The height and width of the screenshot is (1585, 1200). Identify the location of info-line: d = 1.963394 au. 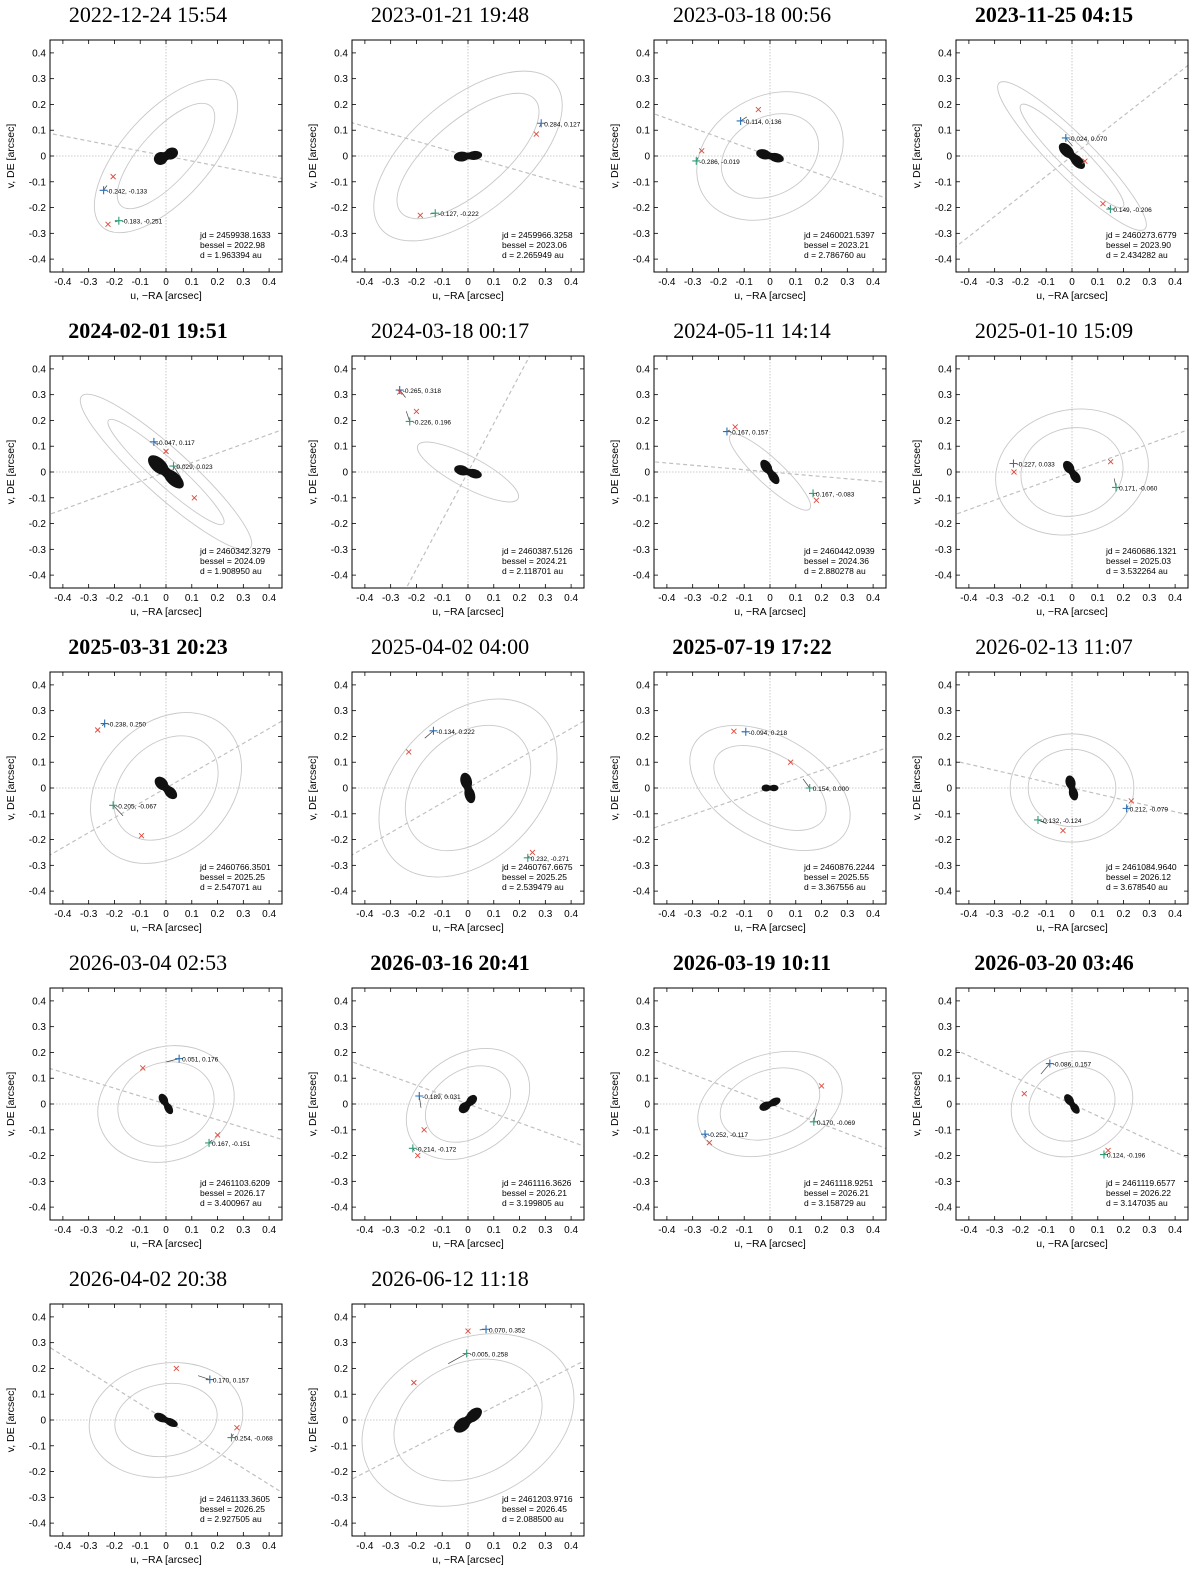
(231, 255).